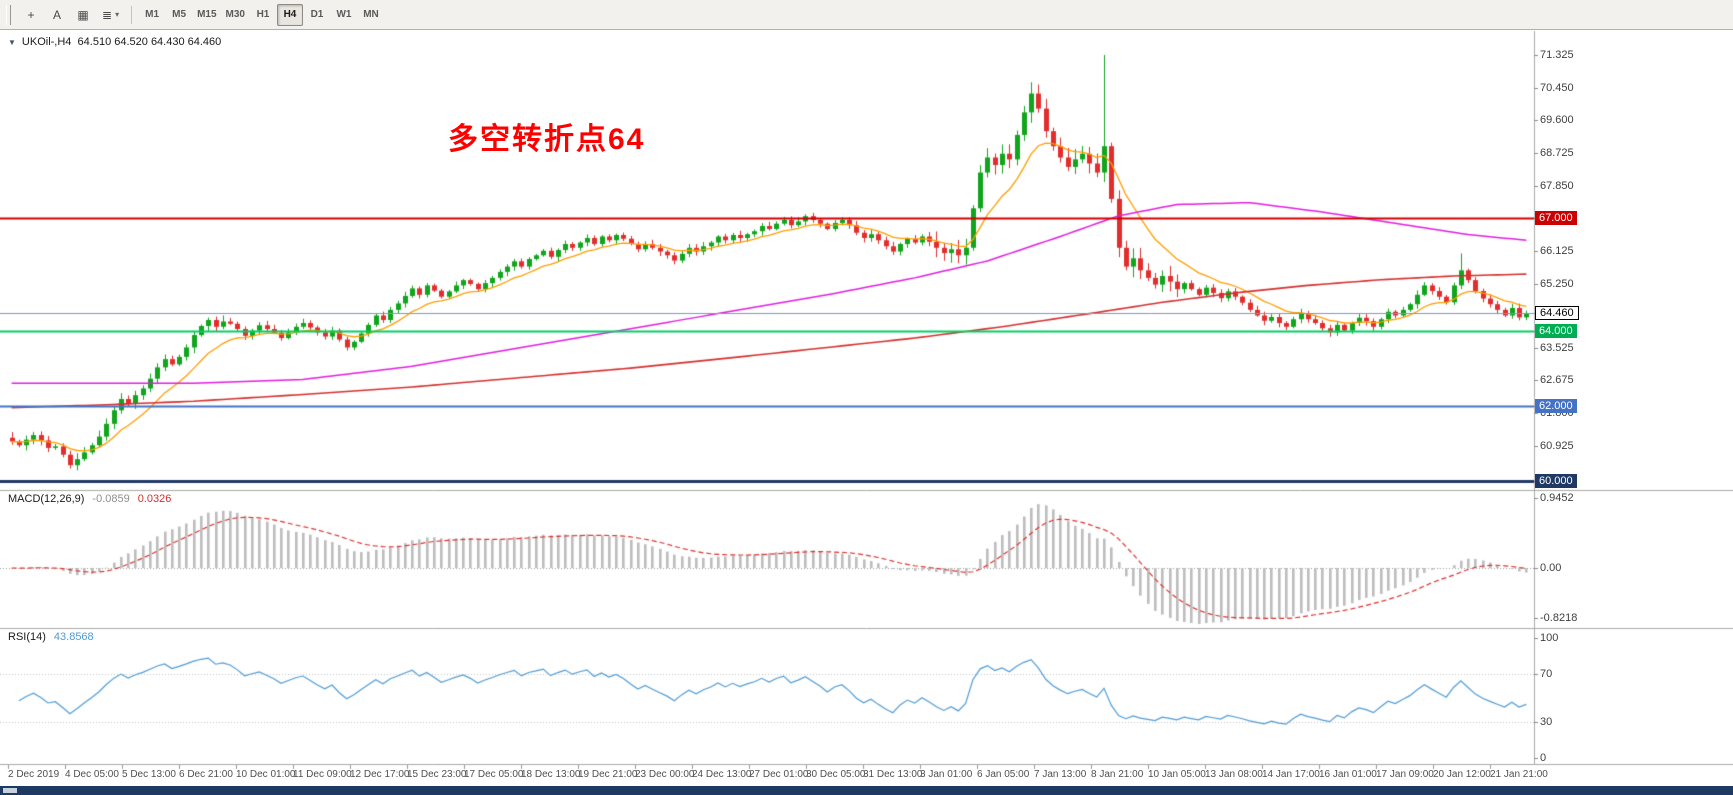  Describe the element at coordinates (1557, 380) in the screenshot. I see `price-tick: 62.675` at that location.